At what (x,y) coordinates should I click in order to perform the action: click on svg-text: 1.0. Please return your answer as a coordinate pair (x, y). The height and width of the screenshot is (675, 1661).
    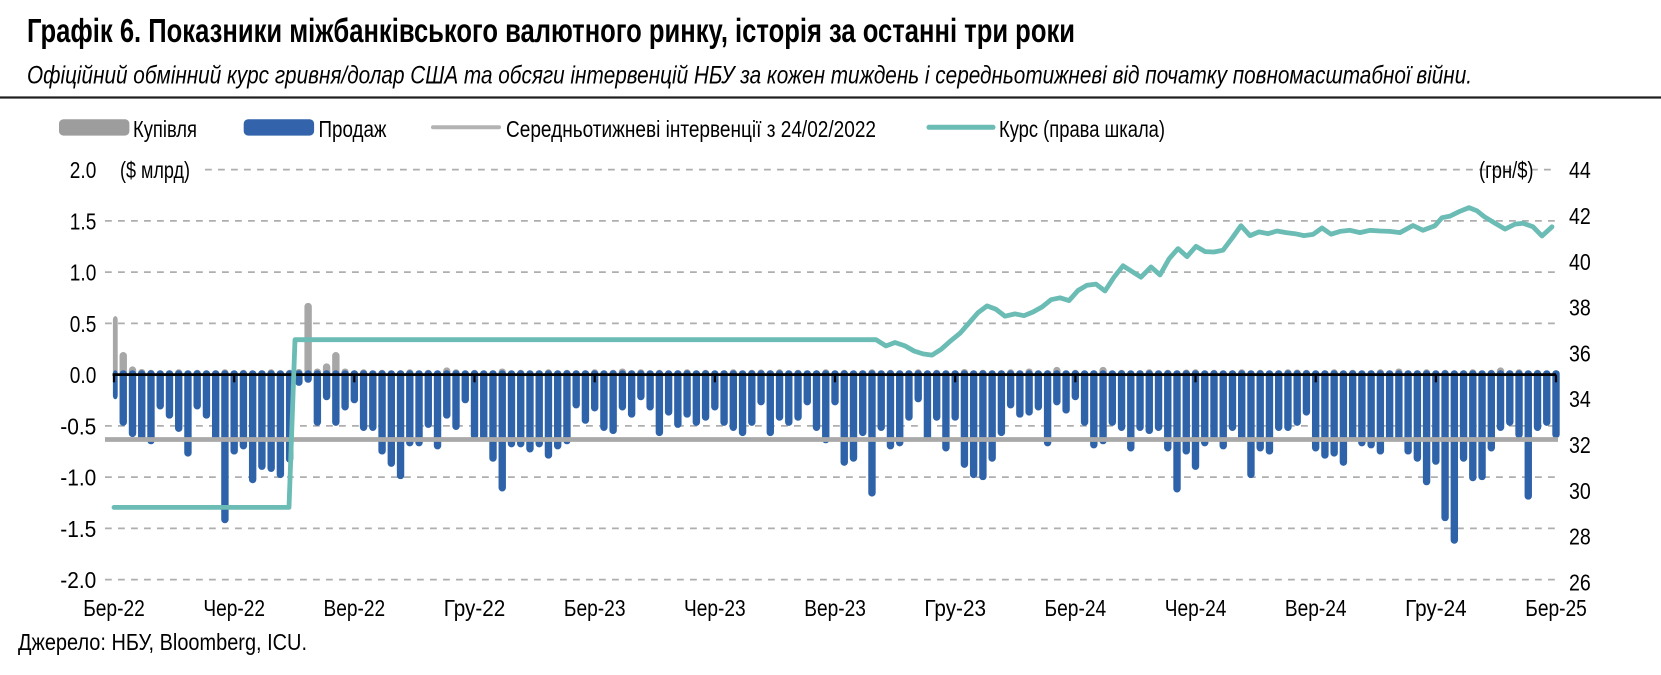
    Looking at the image, I should click on (83, 273).